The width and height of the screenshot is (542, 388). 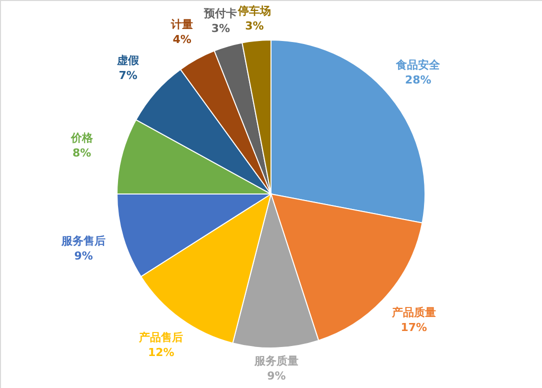 What do you see at coordinates (182, 39) in the screenshot?
I see `data-label: 4%` at bounding box center [182, 39].